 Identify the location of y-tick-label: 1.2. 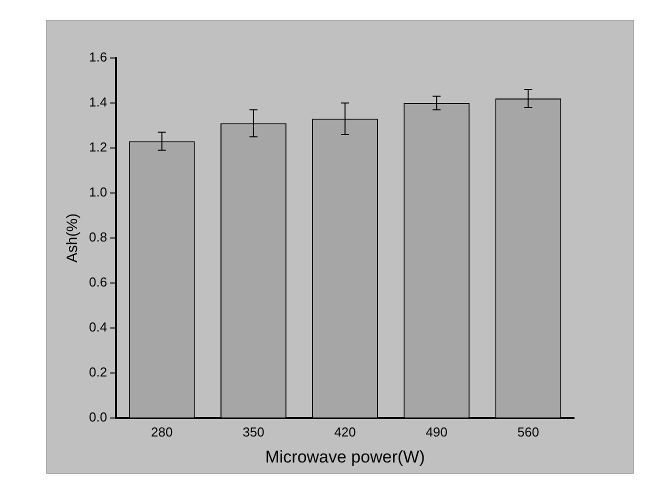
(98, 147).